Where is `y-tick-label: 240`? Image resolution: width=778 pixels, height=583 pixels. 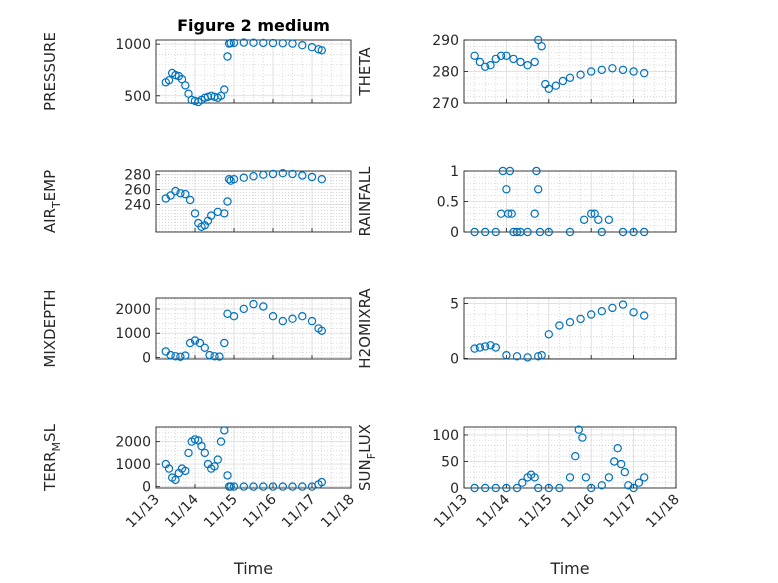
y-tick-label: 240 is located at coordinates (137, 205).